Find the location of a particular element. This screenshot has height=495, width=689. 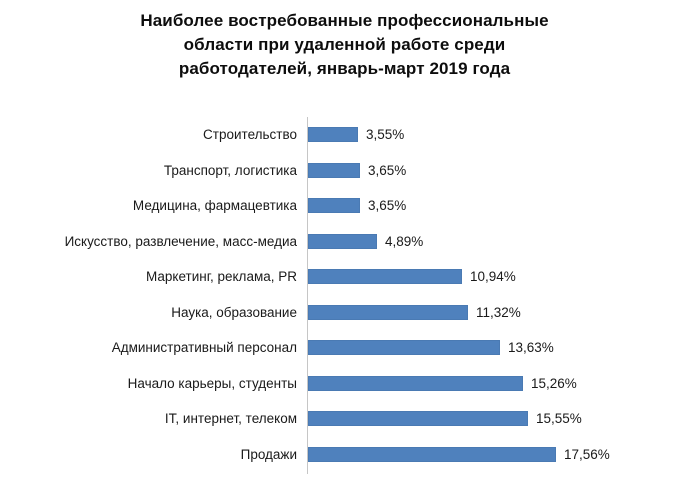

chart-row: Начало карьеры, студенты 15,26% is located at coordinates (344, 384).